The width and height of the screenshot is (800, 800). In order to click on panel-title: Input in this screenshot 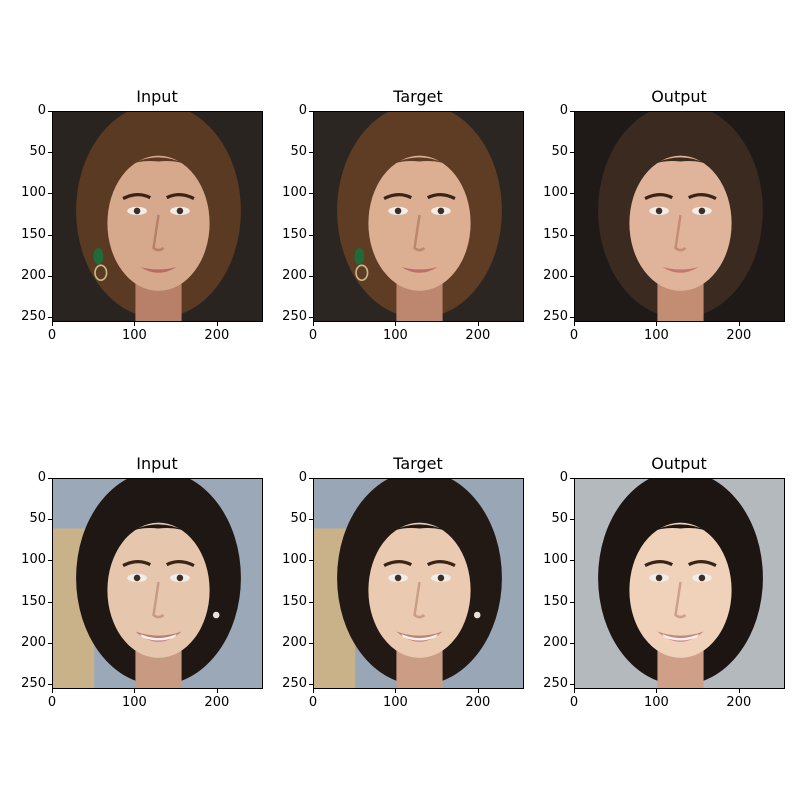, I will do `click(157, 463)`.